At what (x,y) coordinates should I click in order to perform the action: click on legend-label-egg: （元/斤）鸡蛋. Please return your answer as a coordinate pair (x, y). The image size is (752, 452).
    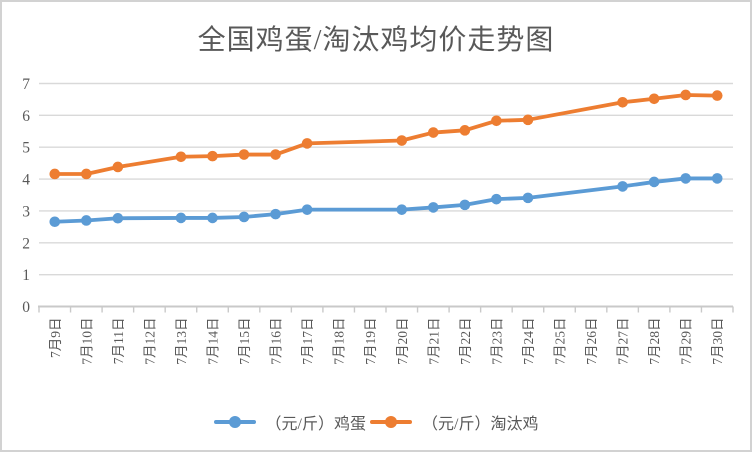
    Looking at the image, I should click on (315, 424).